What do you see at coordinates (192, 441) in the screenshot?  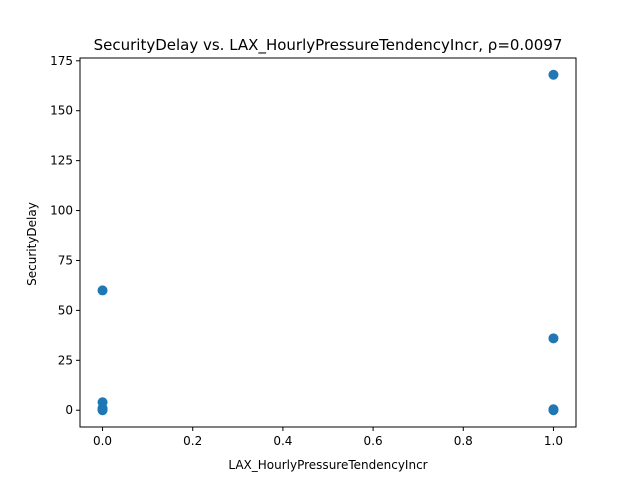 I see `x-tick-label: 0.2` at bounding box center [192, 441].